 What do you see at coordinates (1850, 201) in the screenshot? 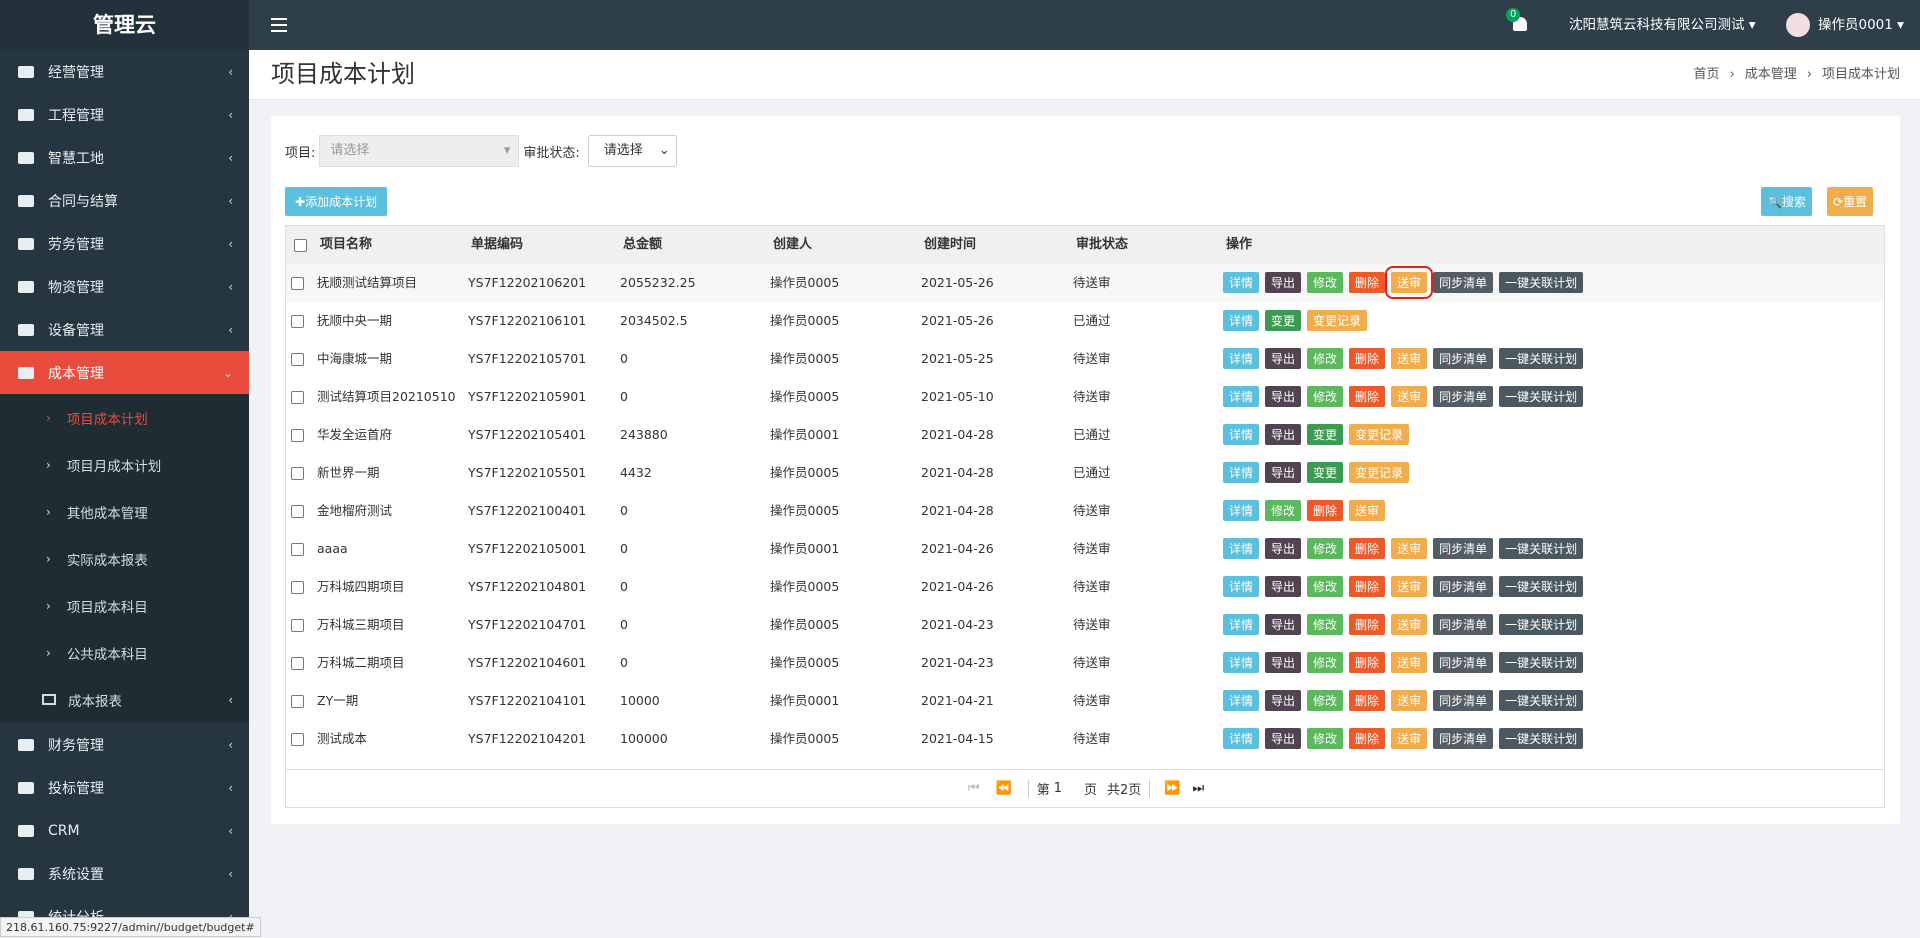
I see `reset-button: ⟳ 重置` at bounding box center [1850, 201].